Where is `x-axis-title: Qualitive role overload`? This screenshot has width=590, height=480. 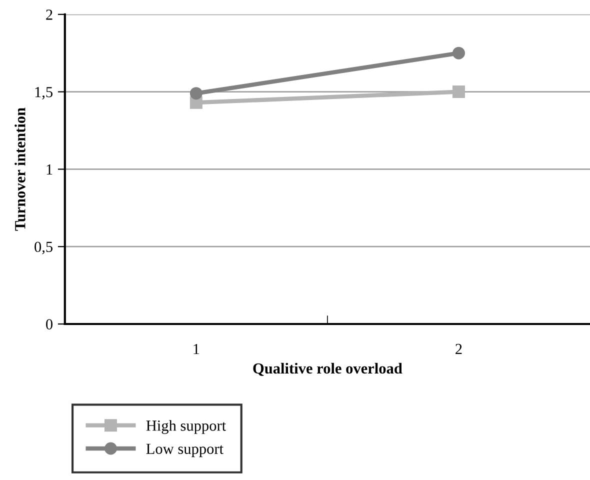 x-axis-title: Qualitive role overload is located at coordinates (327, 369).